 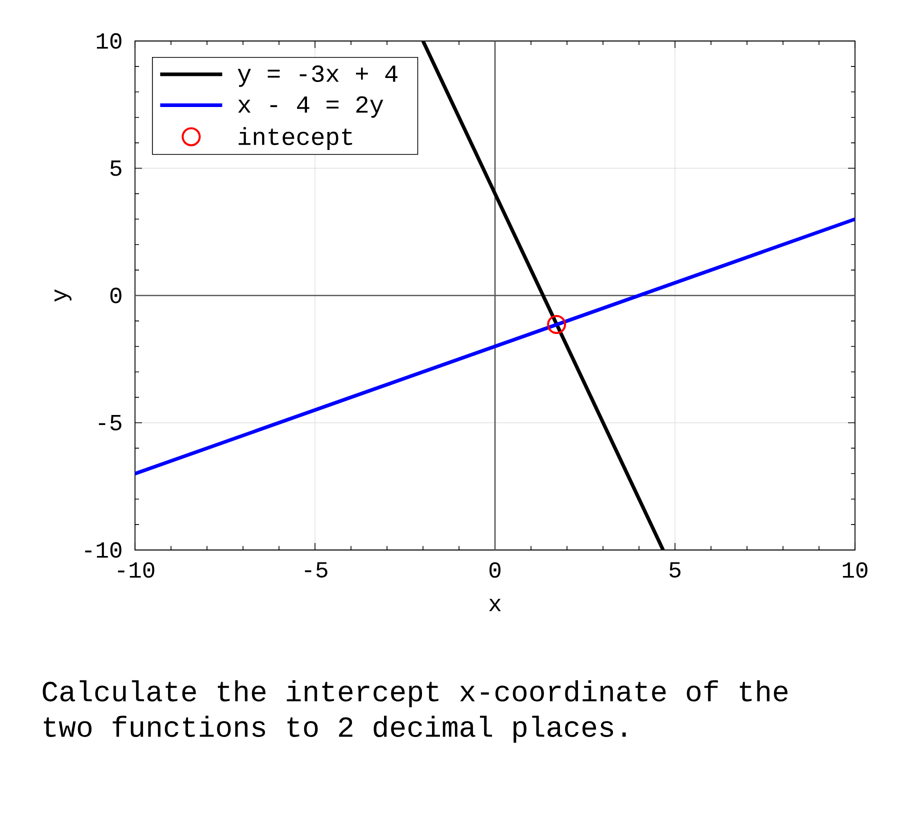 I want to click on y-tick-label: -10, so click(x=103, y=550).